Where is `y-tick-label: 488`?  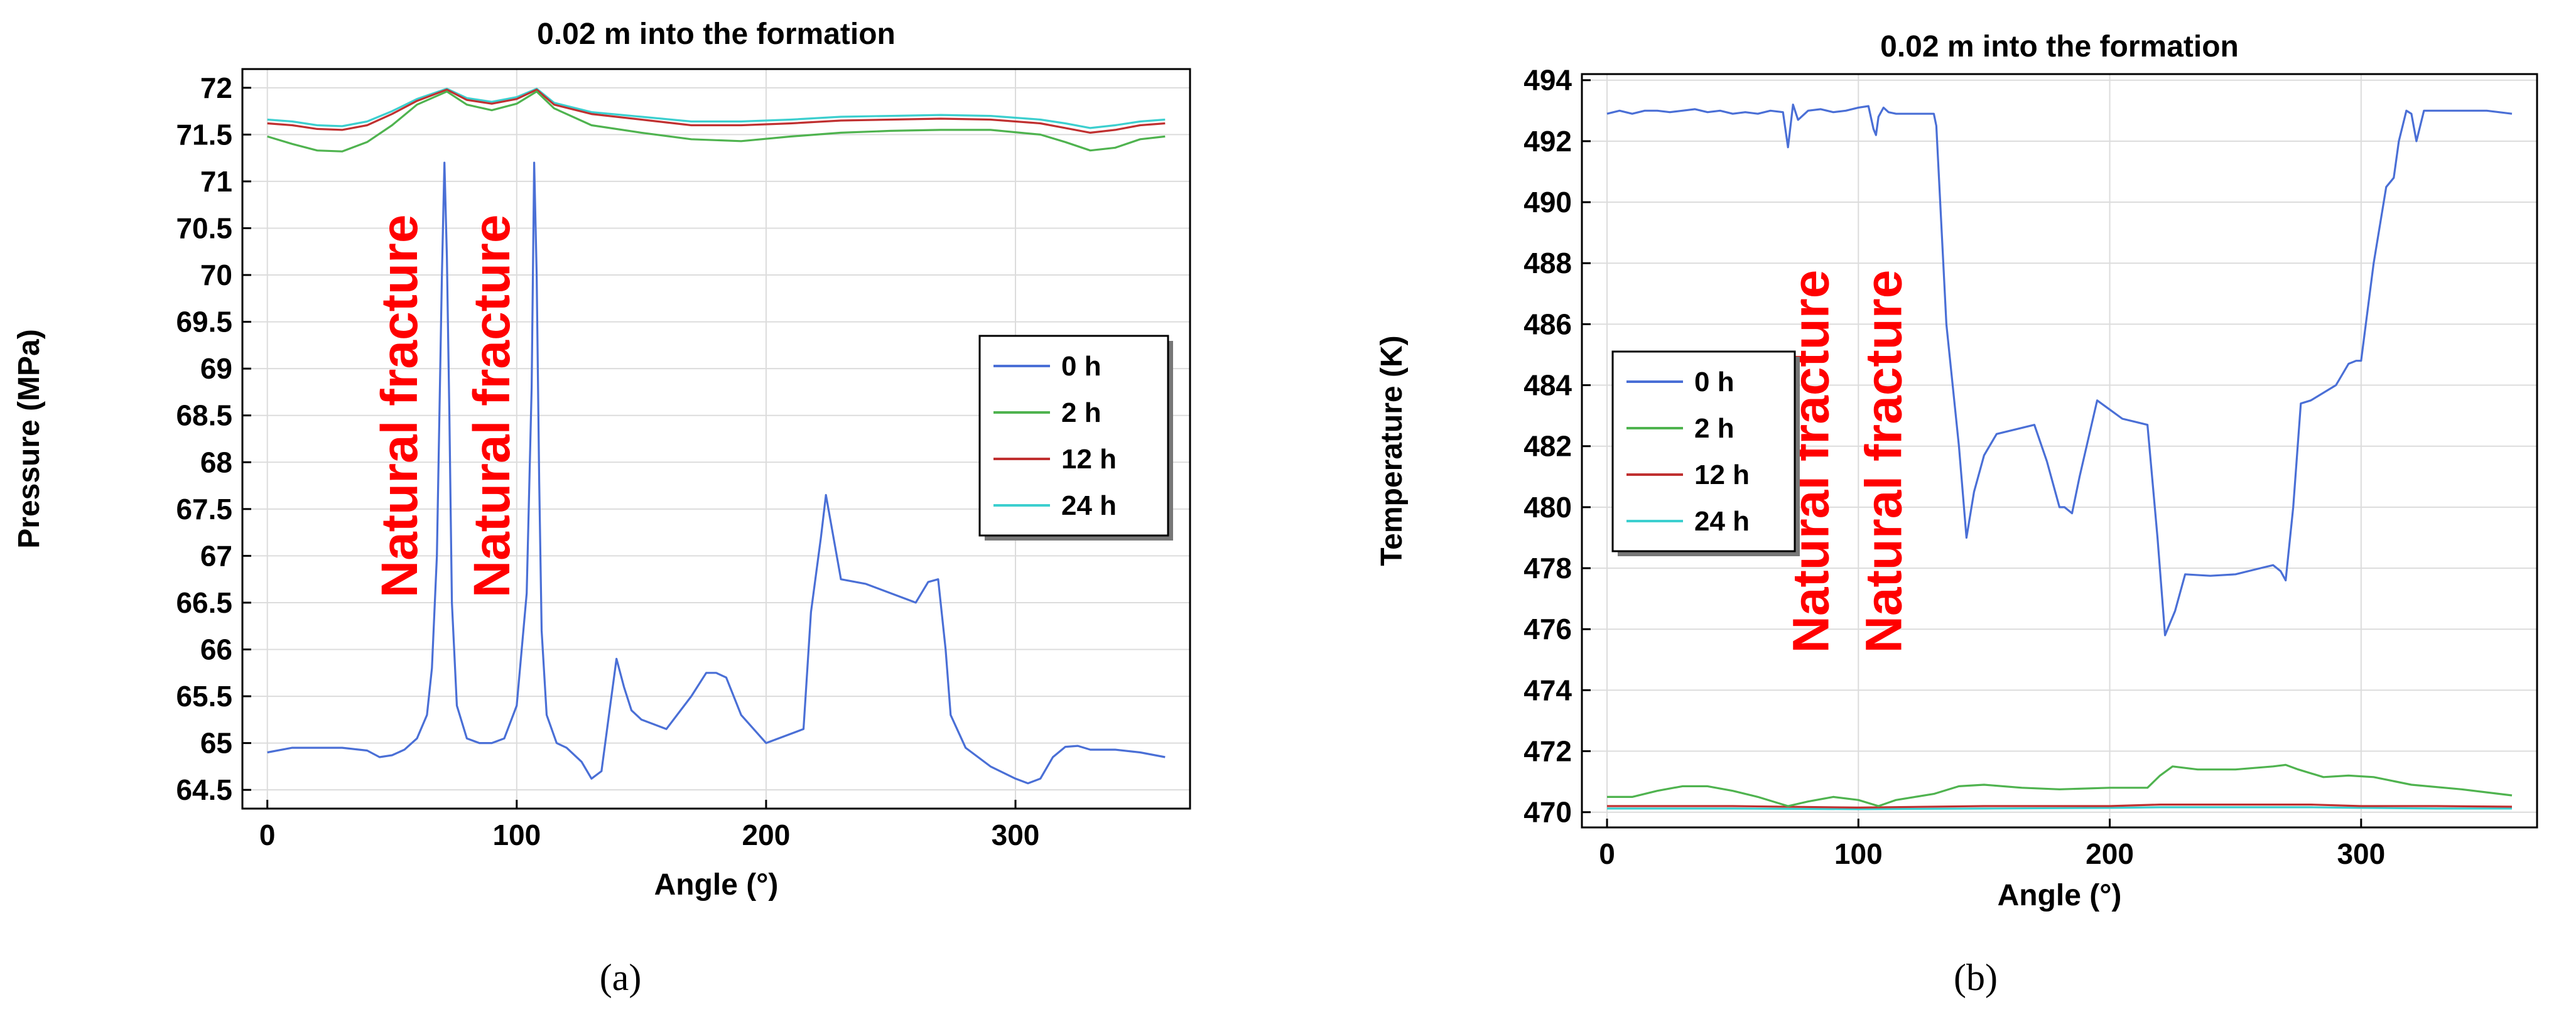 y-tick-label: 488 is located at coordinates (1548, 263).